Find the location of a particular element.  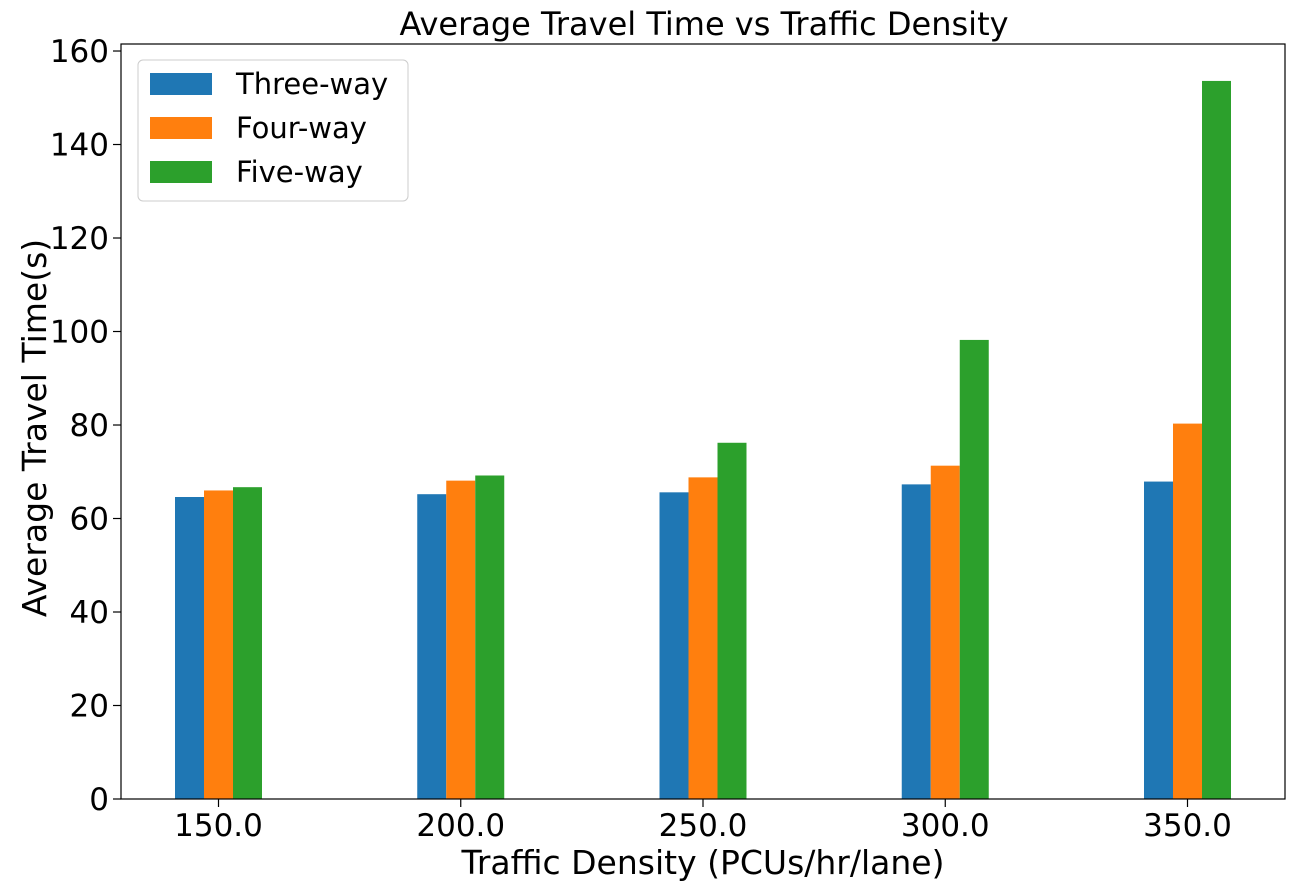

legend-label-five-way: Five-way is located at coordinates (299, 172).